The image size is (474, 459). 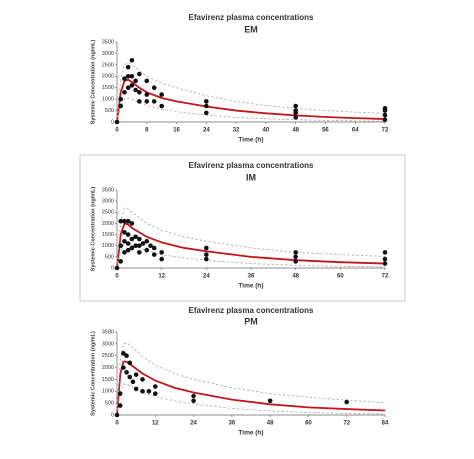 What do you see at coordinates (176, 131) in the screenshot?
I see `x-tick-label: 16` at bounding box center [176, 131].